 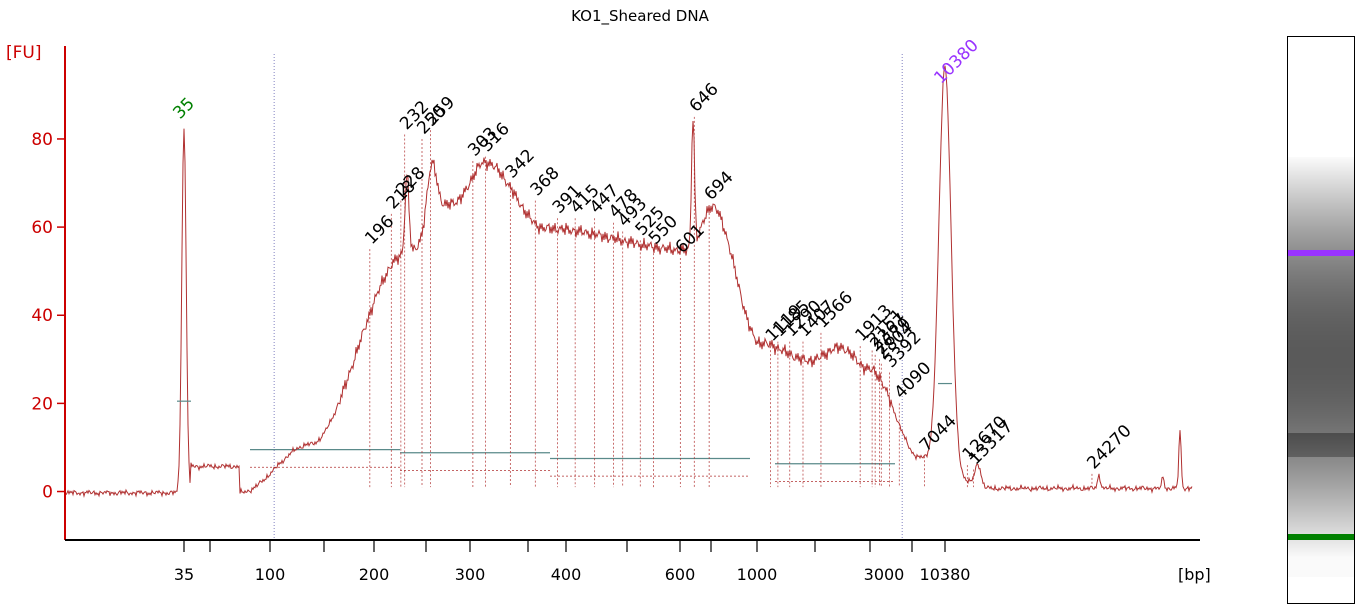 What do you see at coordinates (42, 228) in the screenshot?
I see `y-tick-label-60: 60` at bounding box center [42, 228].